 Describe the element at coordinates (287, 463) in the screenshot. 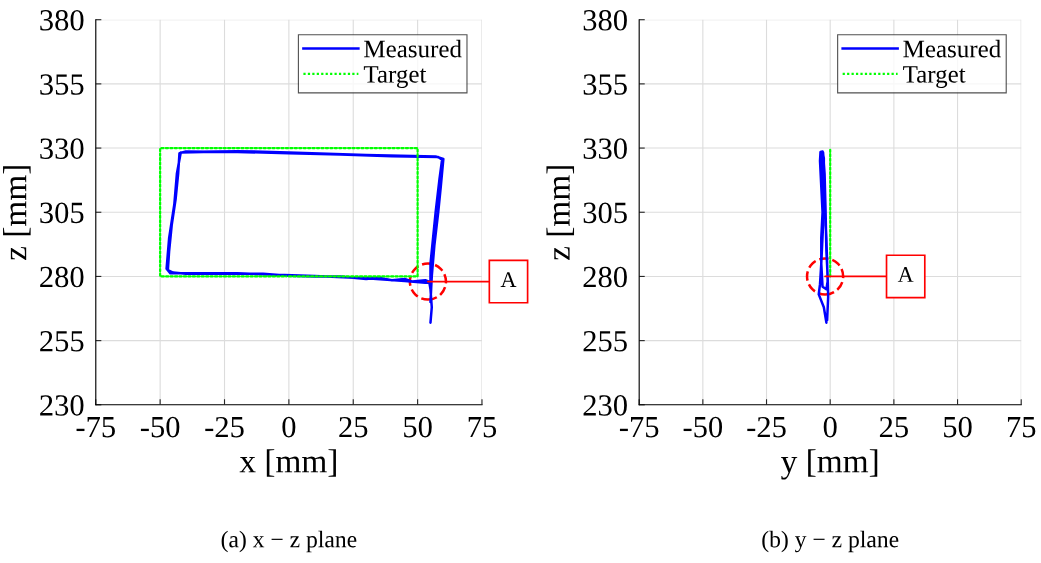

I see `x-axis-title: x [mm]` at that location.